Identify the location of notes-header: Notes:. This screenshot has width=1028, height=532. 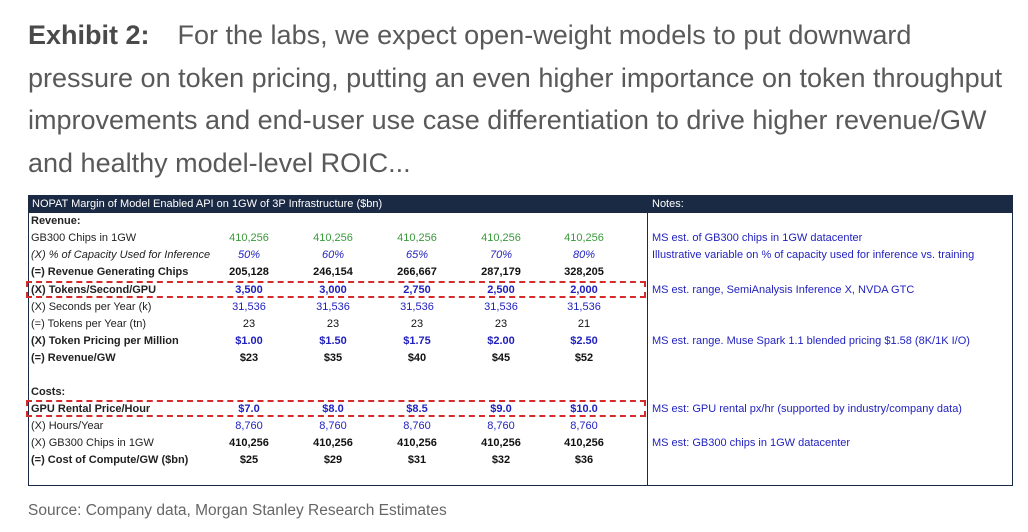
(830, 204).